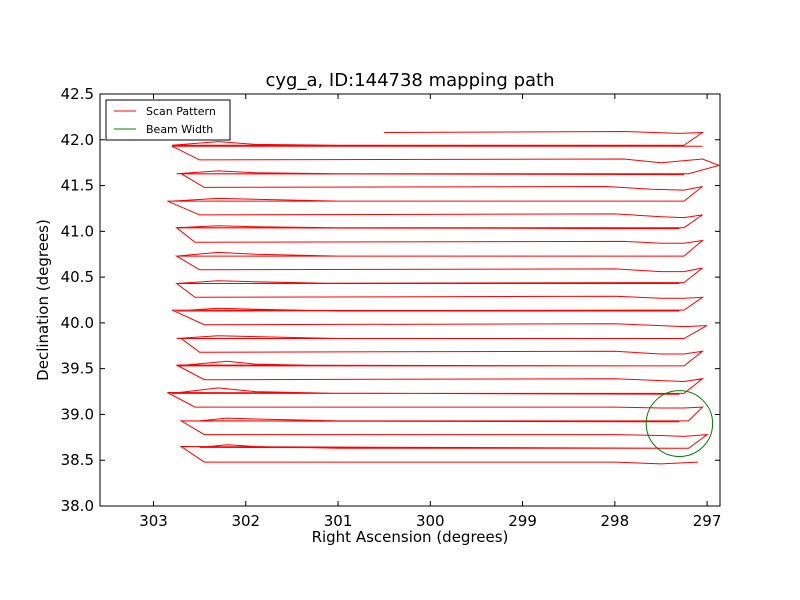  Describe the element at coordinates (410, 537) in the screenshot. I see `x-axis-label: Right Ascension (degrees)` at that location.